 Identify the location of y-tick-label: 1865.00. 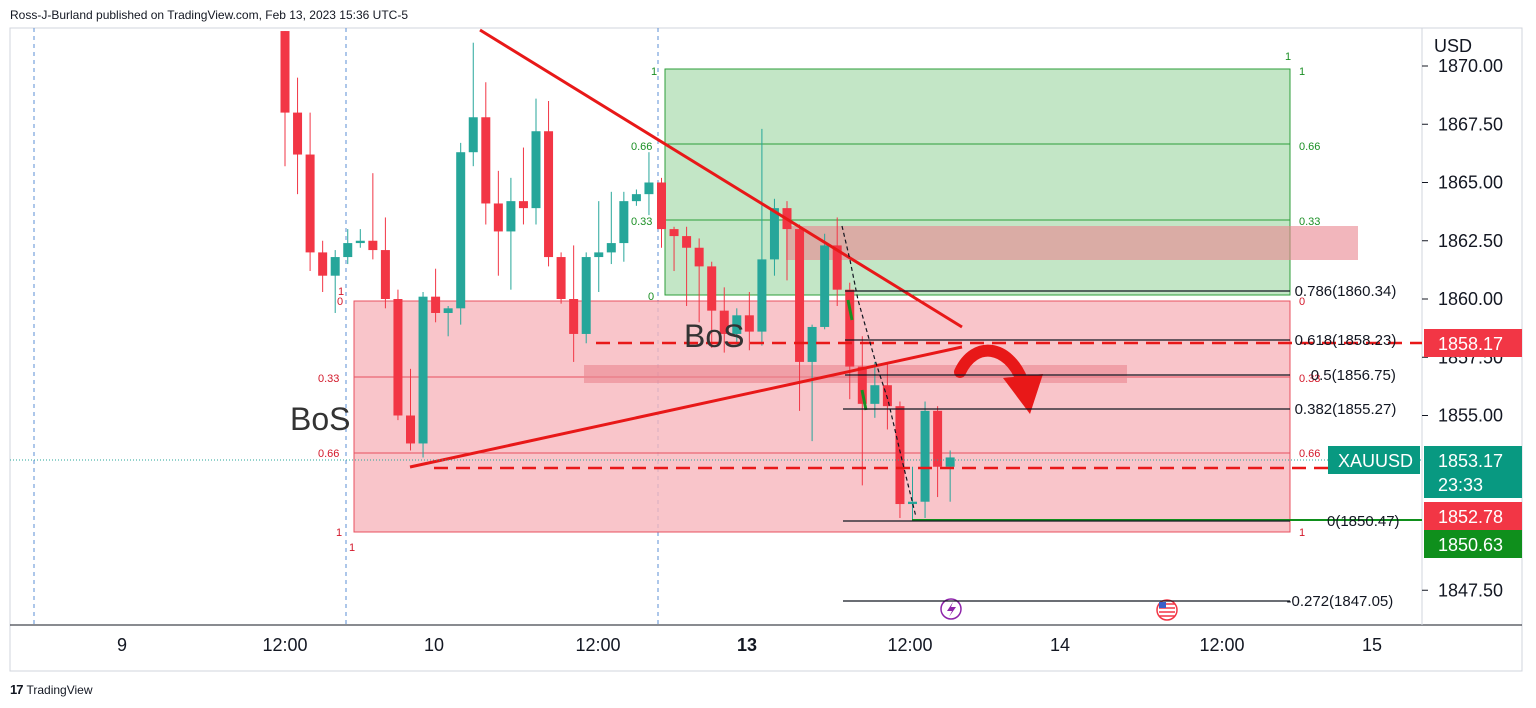
(1470, 183).